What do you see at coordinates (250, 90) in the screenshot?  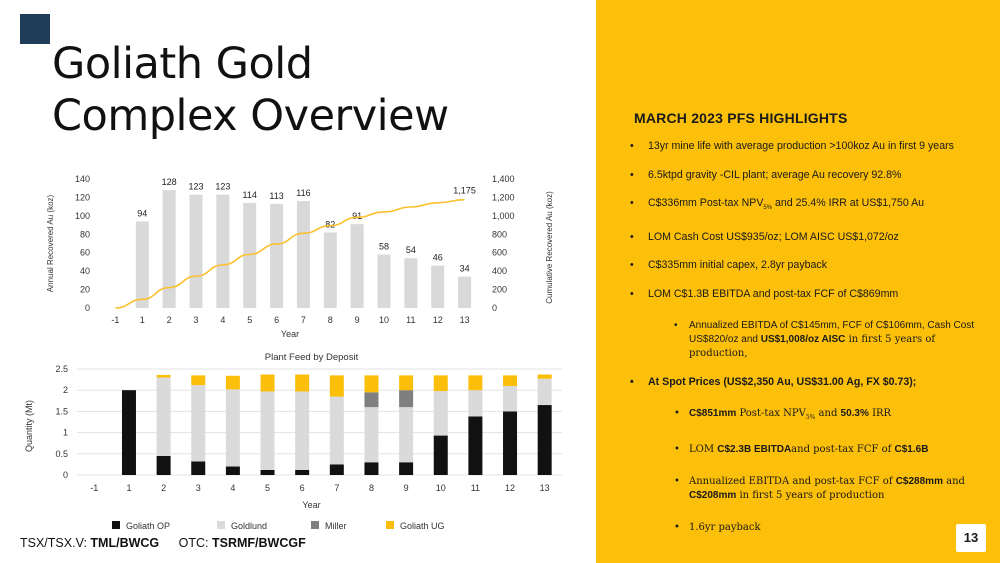 I see `page-title: Goliath Gold Complex Overview` at bounding box center [250, 90].